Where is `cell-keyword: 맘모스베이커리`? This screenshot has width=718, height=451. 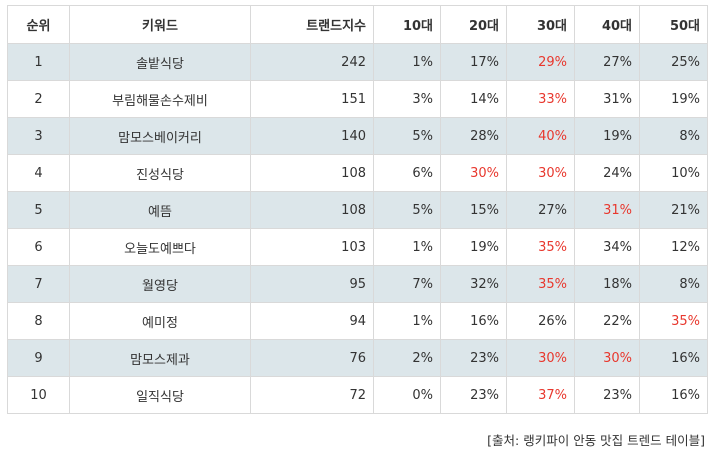
cell-keyword: 맘모스베이커리 is located at coordinates (160, 136).